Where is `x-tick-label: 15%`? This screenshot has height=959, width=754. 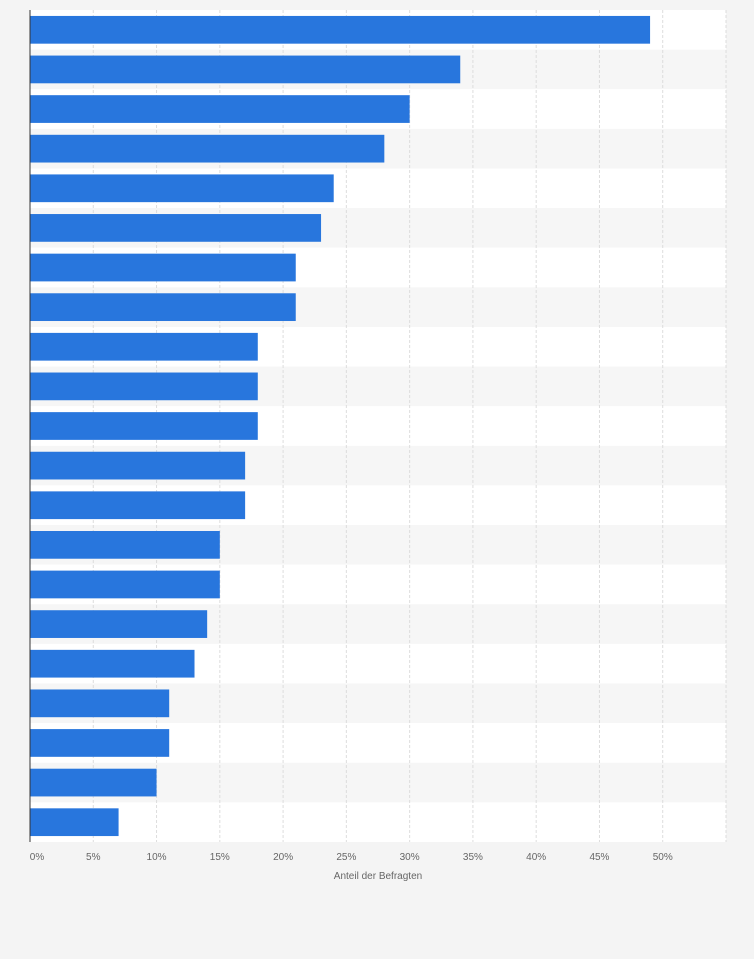
x-tick-label: 15% is located at coordinates (220, 857).